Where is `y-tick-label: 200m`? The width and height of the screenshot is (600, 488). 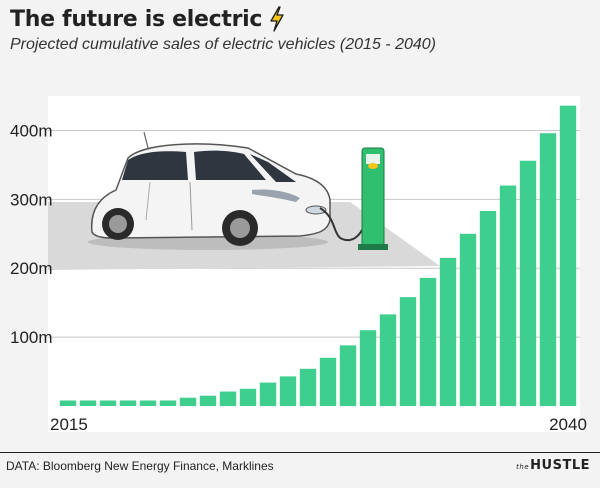 y-tick-label: 200m is located at coordinates (31, 268).